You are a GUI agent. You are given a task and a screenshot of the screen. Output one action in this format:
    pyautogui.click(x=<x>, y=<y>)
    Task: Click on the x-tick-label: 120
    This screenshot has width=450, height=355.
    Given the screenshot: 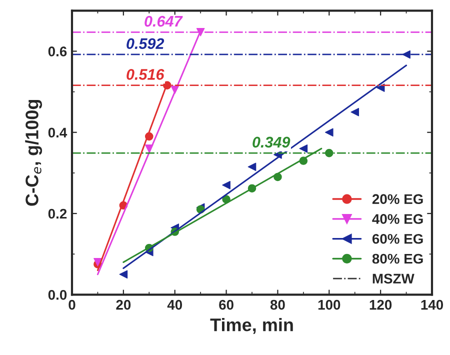 What is the action you would take?
    pyautogui.click(x=381, y=305)
    